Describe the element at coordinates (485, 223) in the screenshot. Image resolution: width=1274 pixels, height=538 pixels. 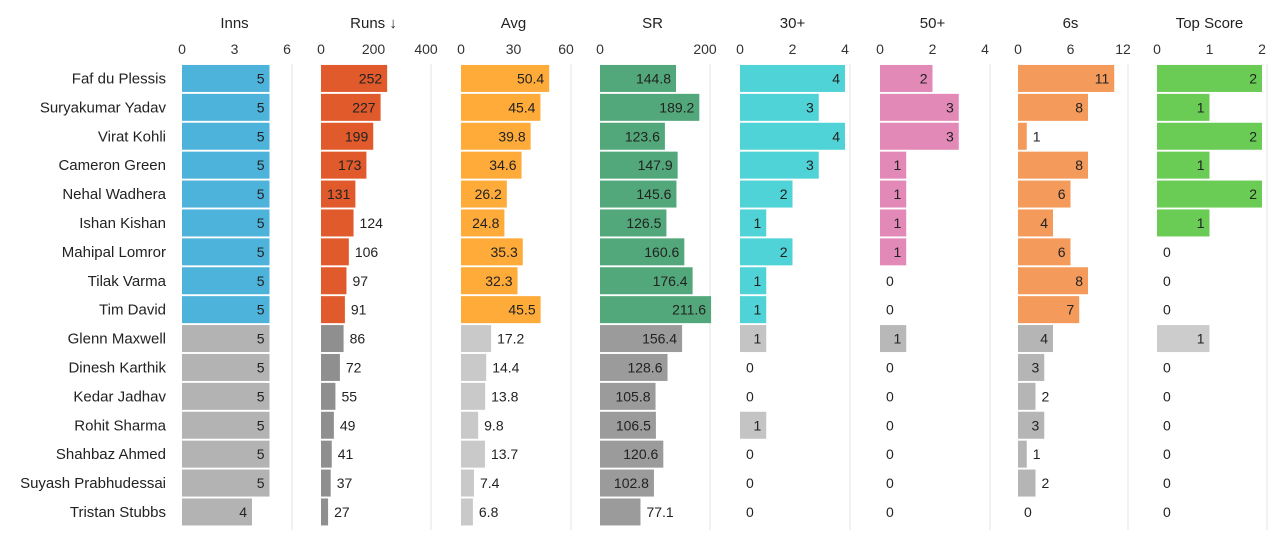
I see `value-label-avg-row-6: 24.8` at that location.